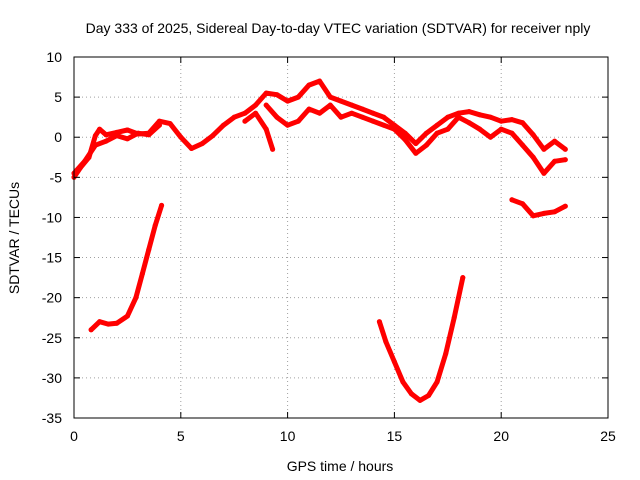  Describe the element at coordinates (340, 466) in the screenshot. I see `x-axis-label: GPS time / hours` at that location.